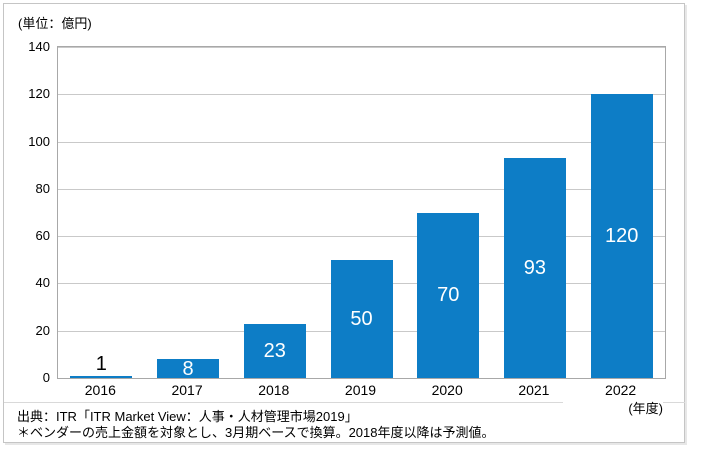 This screenshot has width=702, height=458. I want to click on bar-value-label-2020: 70, so click(448, 295).